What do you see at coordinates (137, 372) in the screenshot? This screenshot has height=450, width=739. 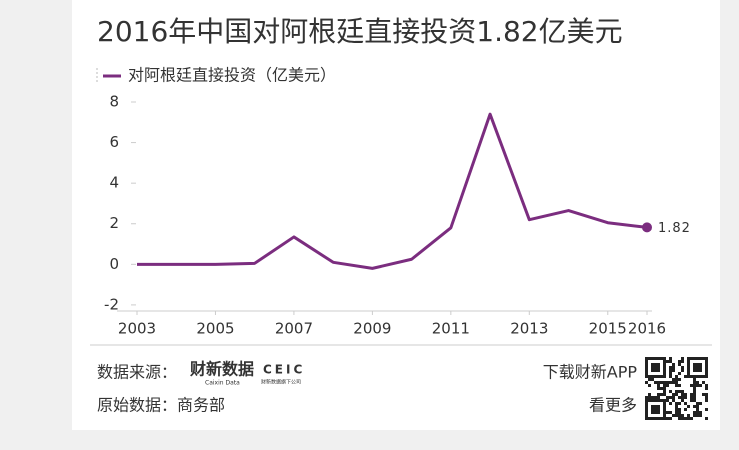 I see `source-label: 数据来源：` at bounding box center [137, 372].